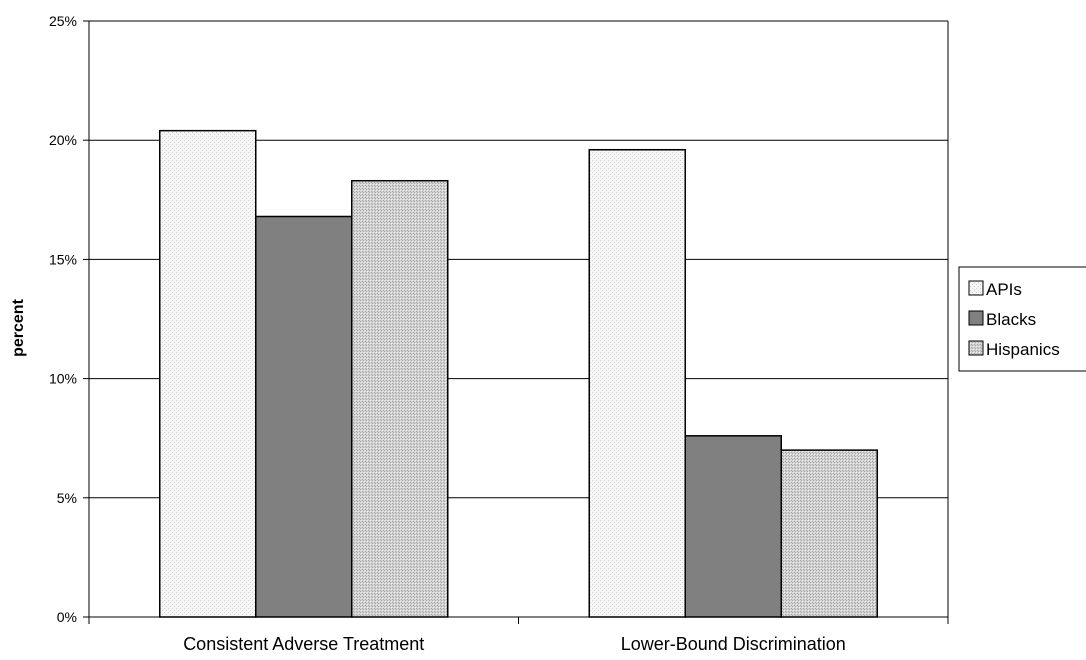 This screenshot has width=1086, height=660. I want to click on y-tick-label: 25%, so click(63, 21).